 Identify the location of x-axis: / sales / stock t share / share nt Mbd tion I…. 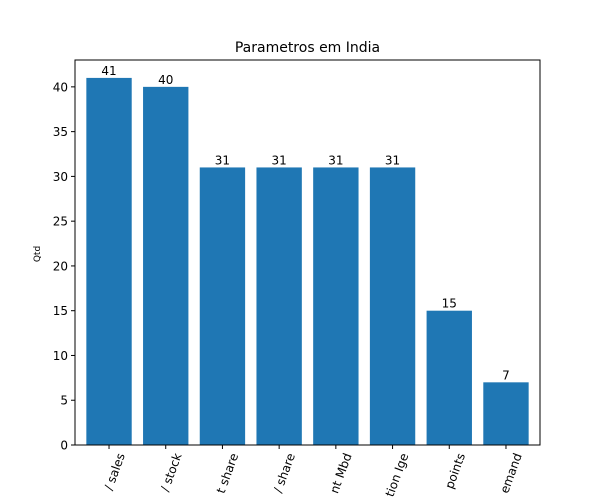
(313, 472).